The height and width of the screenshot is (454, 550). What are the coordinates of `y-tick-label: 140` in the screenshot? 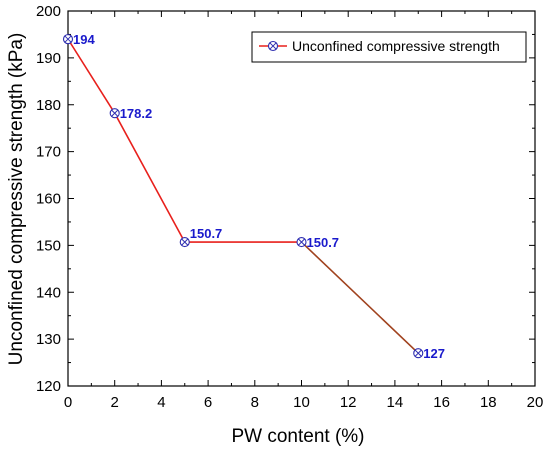 It's located at (48, 292).